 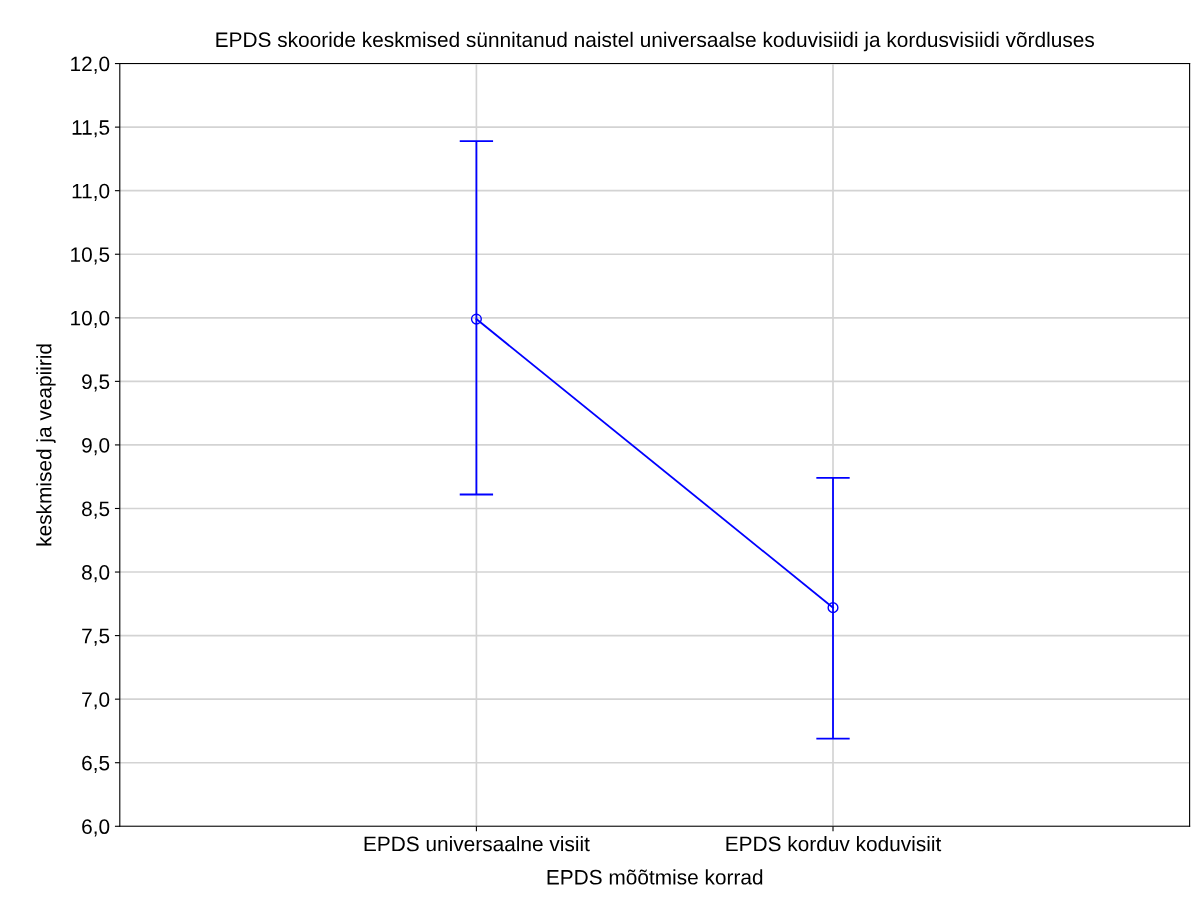 I want to click on y-tick-label: 9,0, so click(x=96, y=446).